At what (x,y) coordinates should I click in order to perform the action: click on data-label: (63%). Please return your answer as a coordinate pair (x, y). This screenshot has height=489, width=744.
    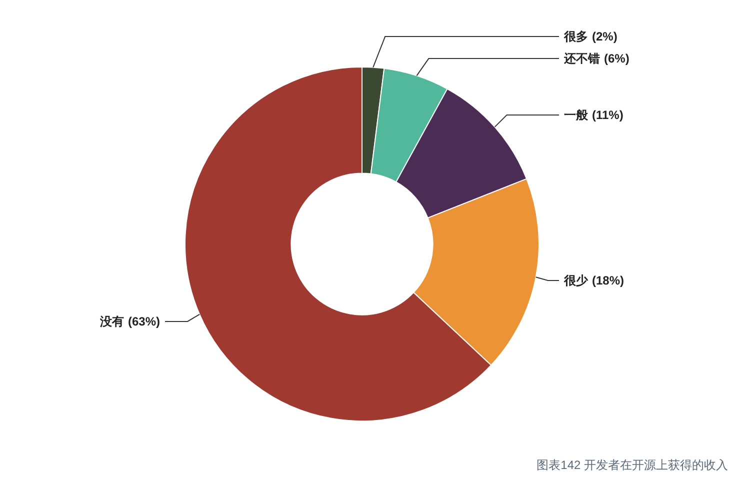
    Looking at the image, I should click on (144, 321).